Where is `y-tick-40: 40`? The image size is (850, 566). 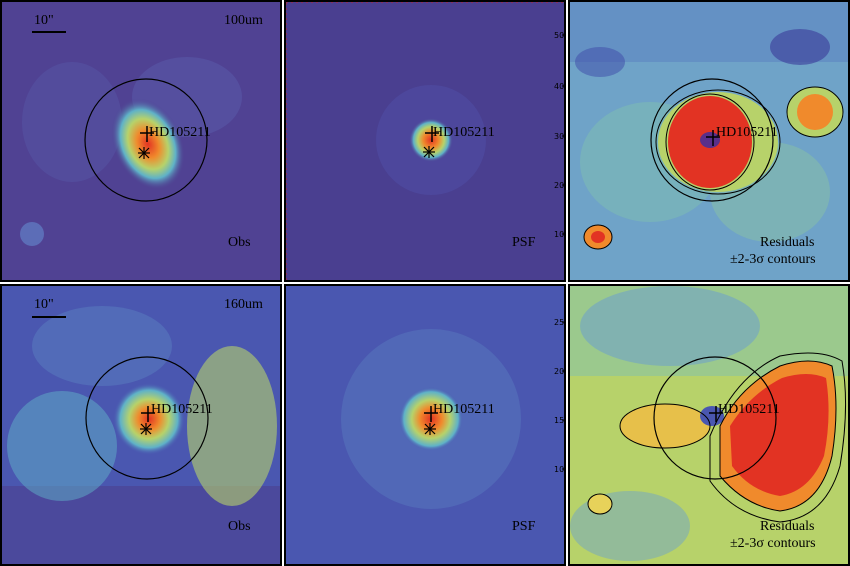 y-tick-40: 40 is located at coordinates (559, 86).